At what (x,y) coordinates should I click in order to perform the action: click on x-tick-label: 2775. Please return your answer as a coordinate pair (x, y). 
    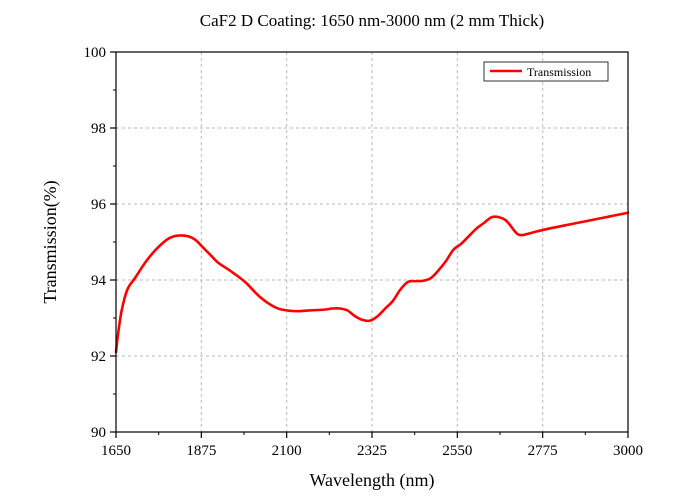
    Looking at the image, I should click on (543, 451).